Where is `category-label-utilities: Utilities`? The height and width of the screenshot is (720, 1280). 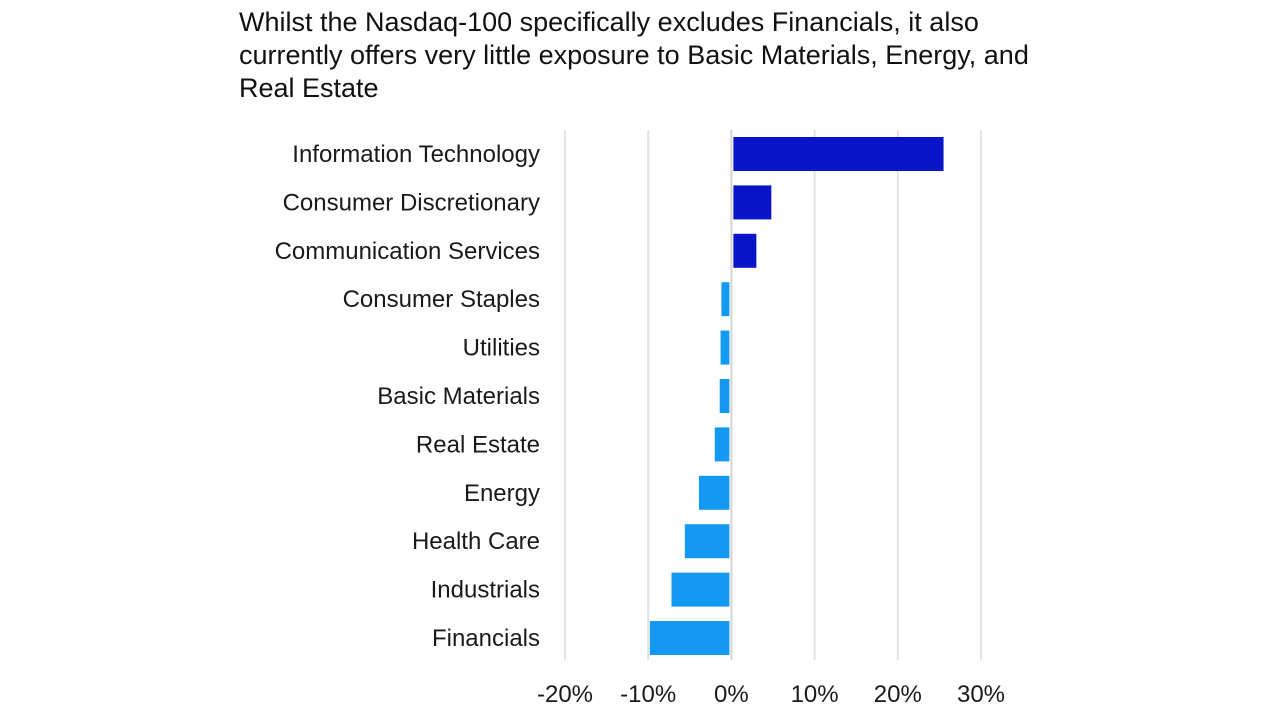
category-label-utilities: Utilities is located at coordinates (501, 348).